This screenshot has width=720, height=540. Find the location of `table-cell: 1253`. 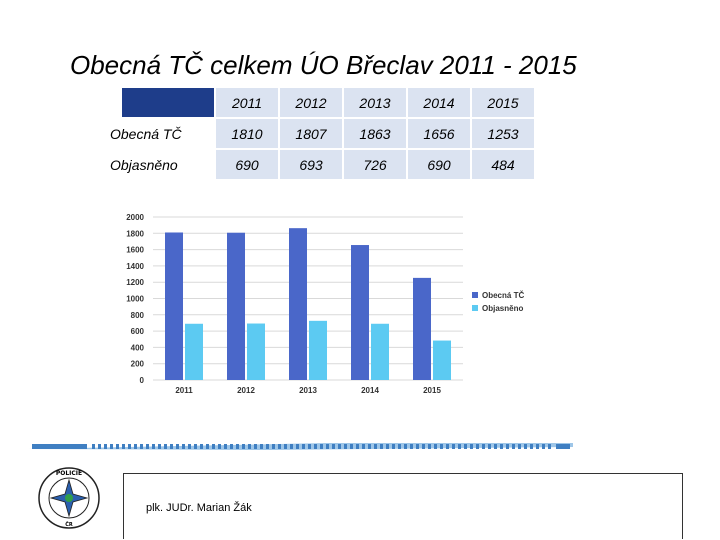

table-cell: 1253 is located at coordinates (502, 134).